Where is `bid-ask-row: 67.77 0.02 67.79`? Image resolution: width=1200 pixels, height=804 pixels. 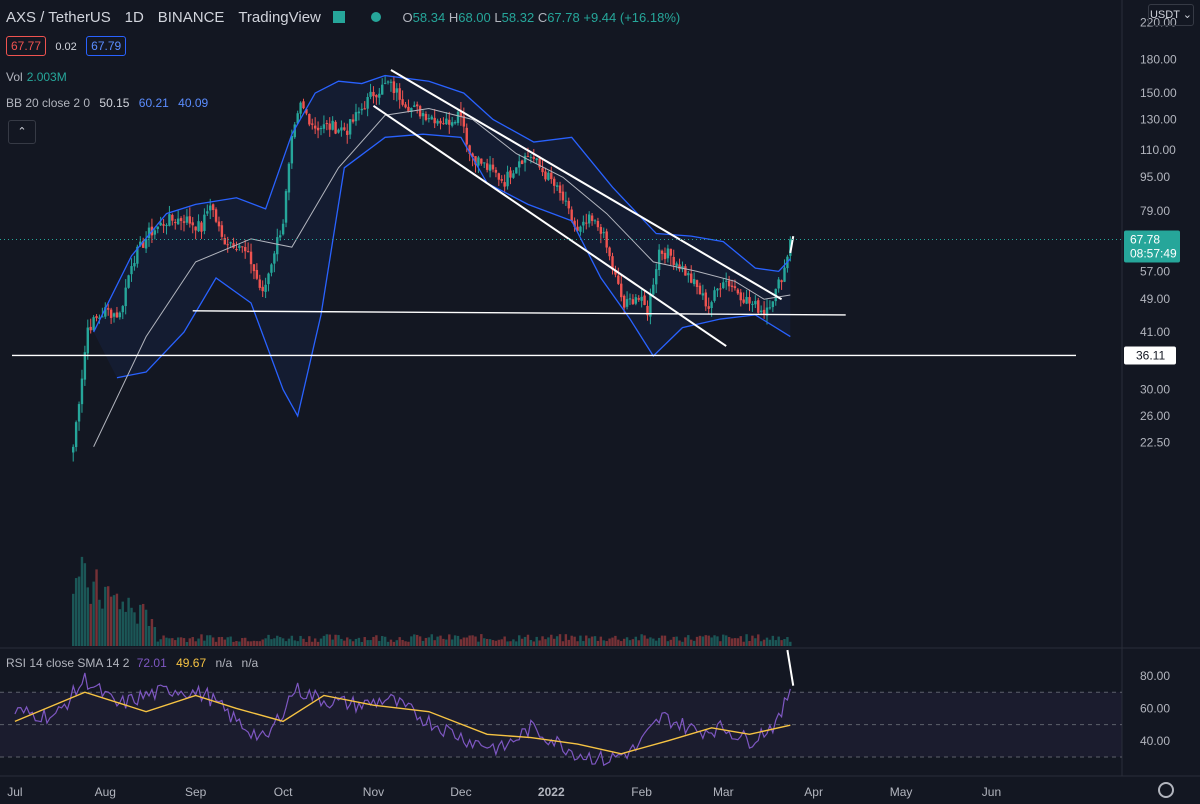 bid-ask-row: 67.77 0.02 67.79 is located at coordinates (66, 46).